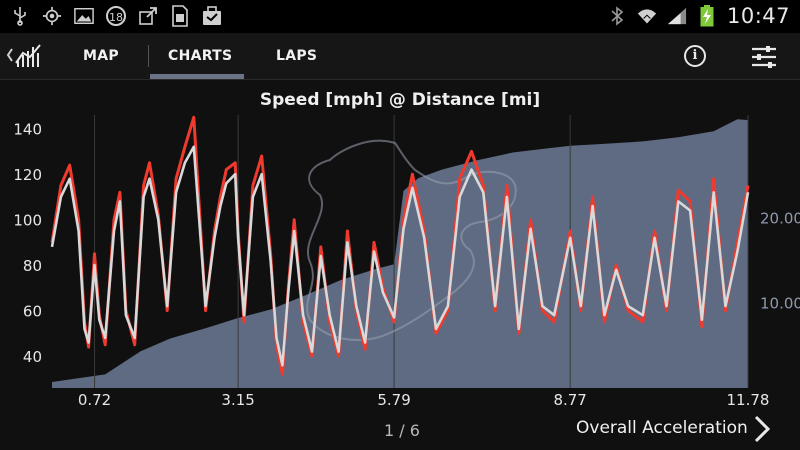  I want to click on upload-icon, so click(148, 16).